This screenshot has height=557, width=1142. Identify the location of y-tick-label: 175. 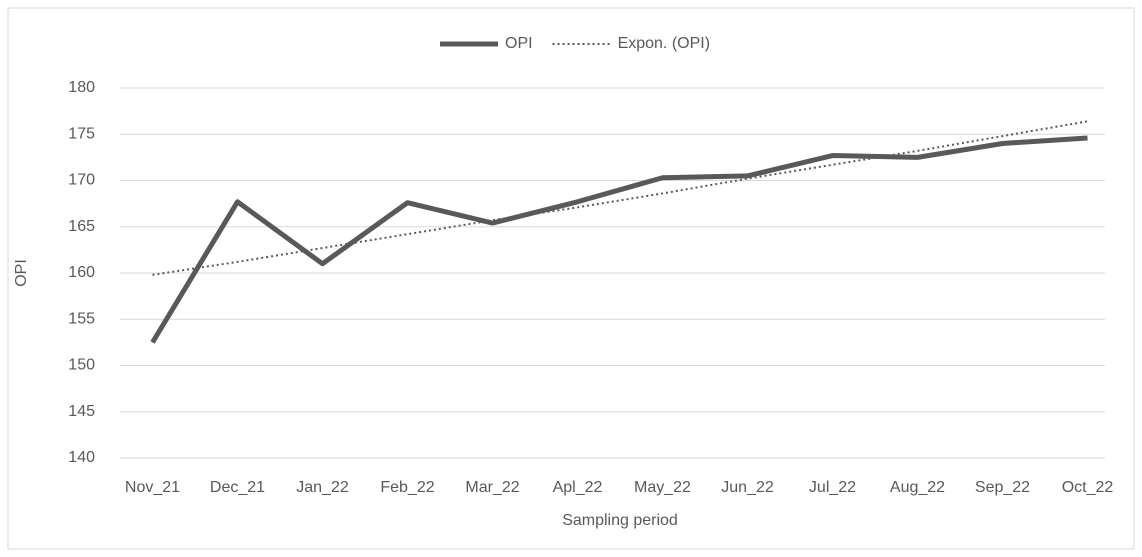
(81, 133).